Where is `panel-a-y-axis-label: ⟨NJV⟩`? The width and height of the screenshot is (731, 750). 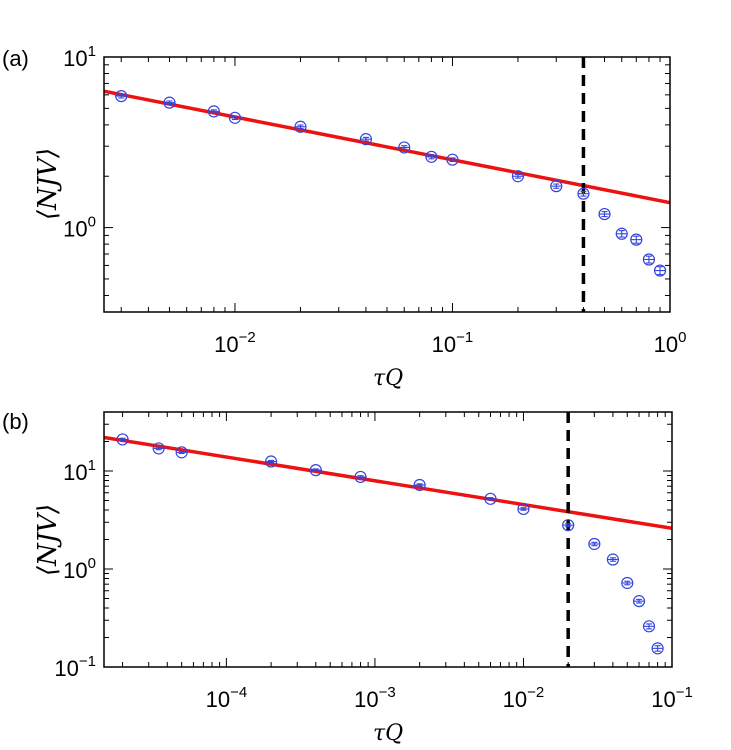 panel-a-y-axis-label: ⟨NJV⟩ is located at coordinates (48, 184).